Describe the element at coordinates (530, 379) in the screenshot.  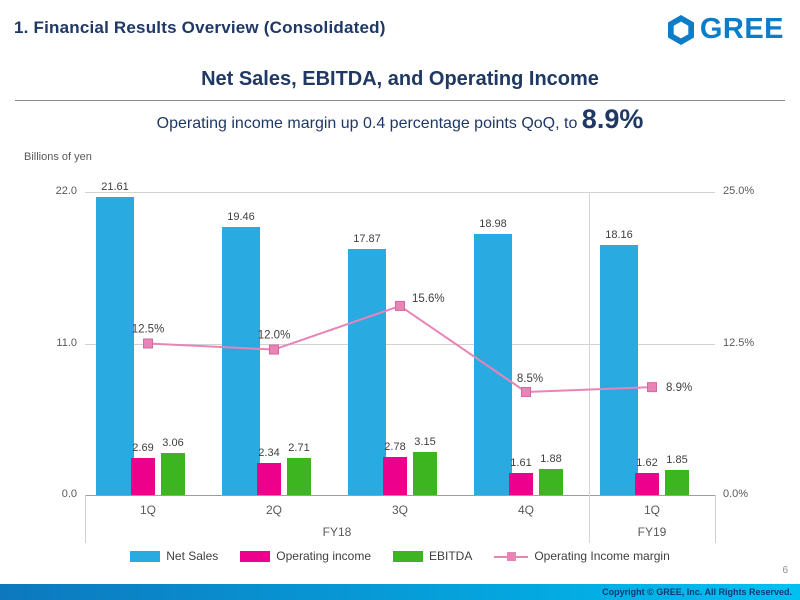
I see `margin-point-label: 8.5%` at that location.